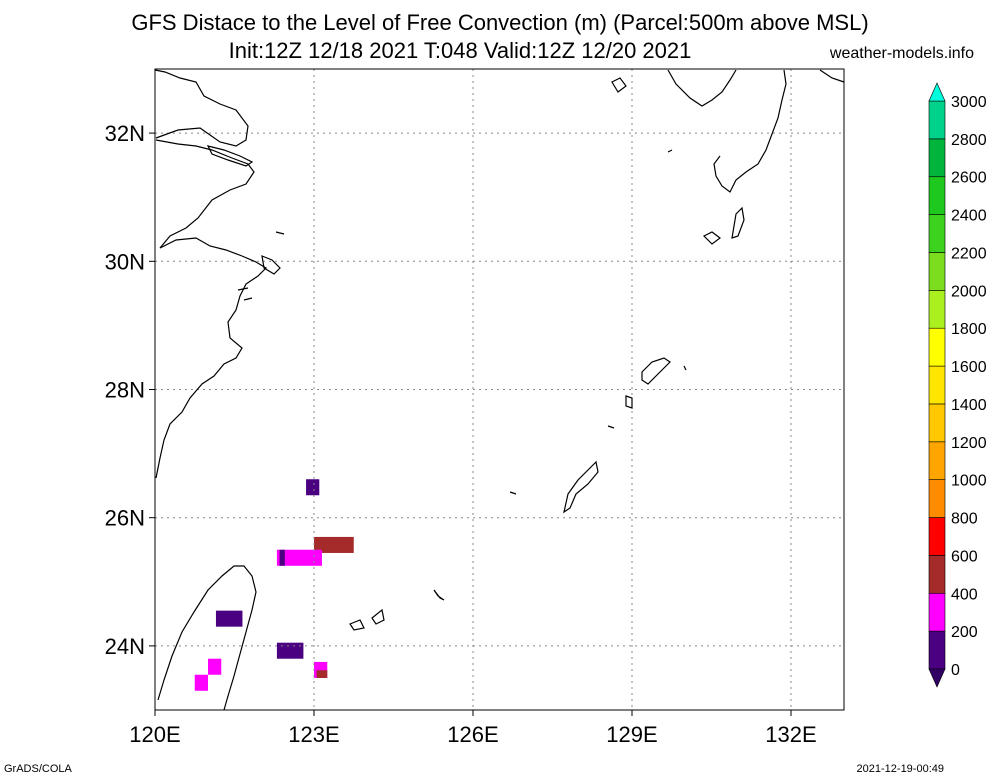 This screenshot has height=779, width=1000. Describe the element at coordinates (955, 670) in the screenshot. I see `colorbar-label: 0` at that location.